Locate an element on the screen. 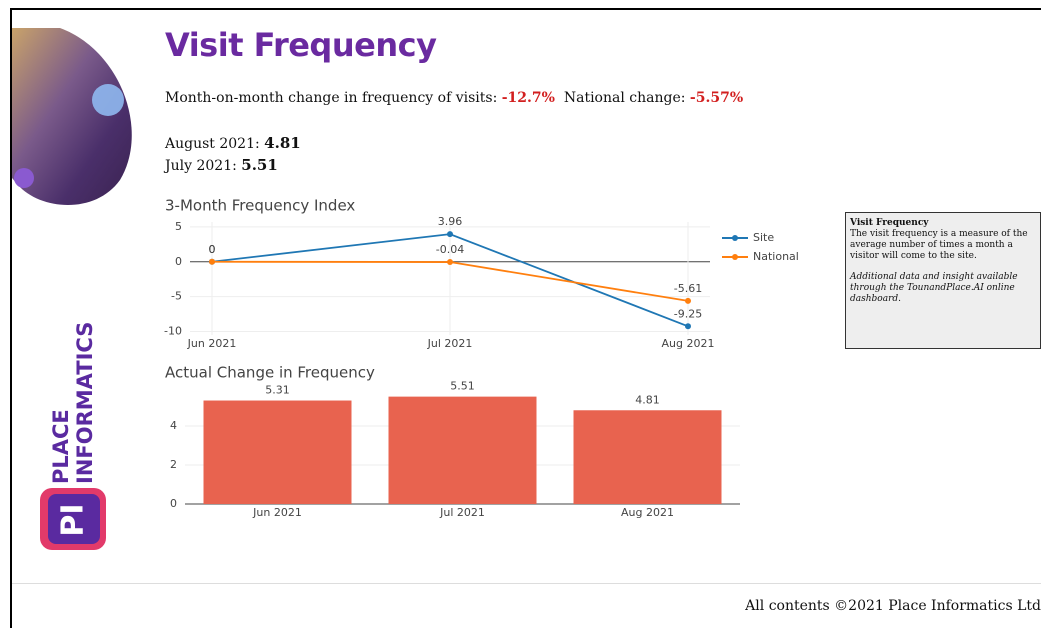  month-label: August 2021: is located at coordinates (212, 144).